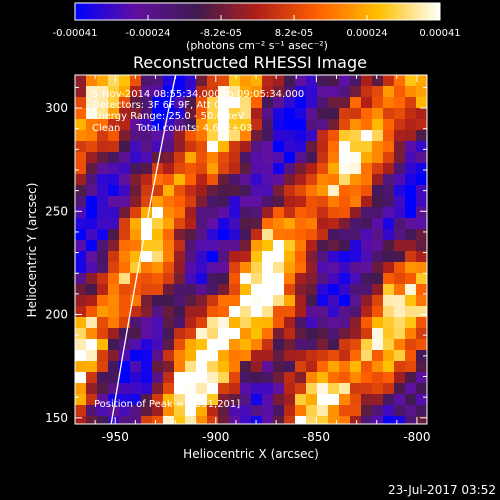  I want to click on colorbar-tick-label: 0.00041, so click(439, 33).